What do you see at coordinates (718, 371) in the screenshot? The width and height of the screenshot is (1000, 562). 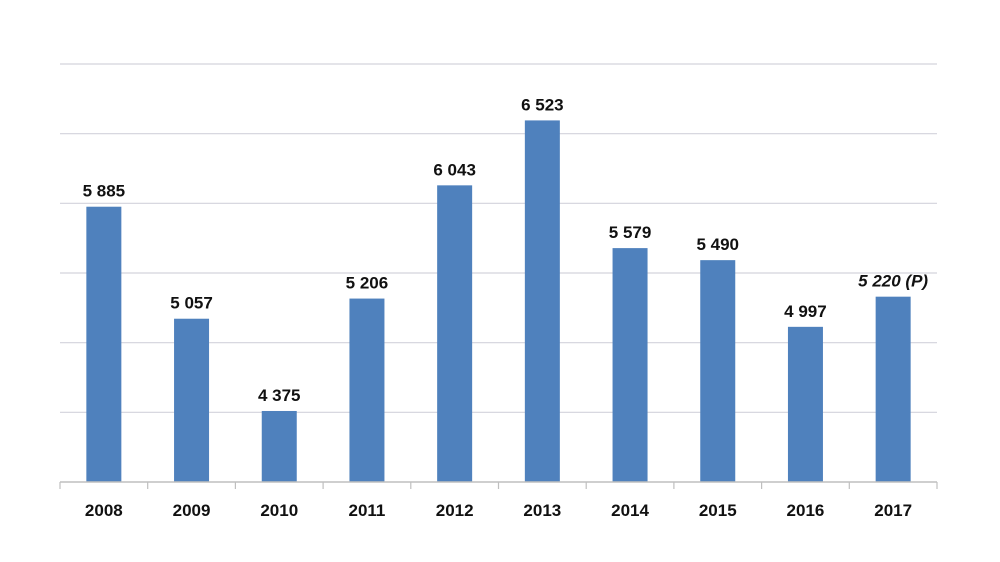 I see `bar-2015` at bounding box center [718, 371].